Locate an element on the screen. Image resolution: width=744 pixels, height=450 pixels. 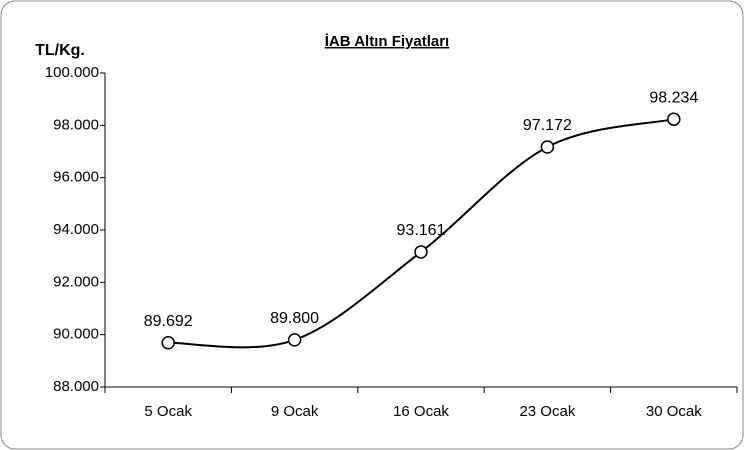
y-tick-label: 88.000 is located at coordinates (76, 386).